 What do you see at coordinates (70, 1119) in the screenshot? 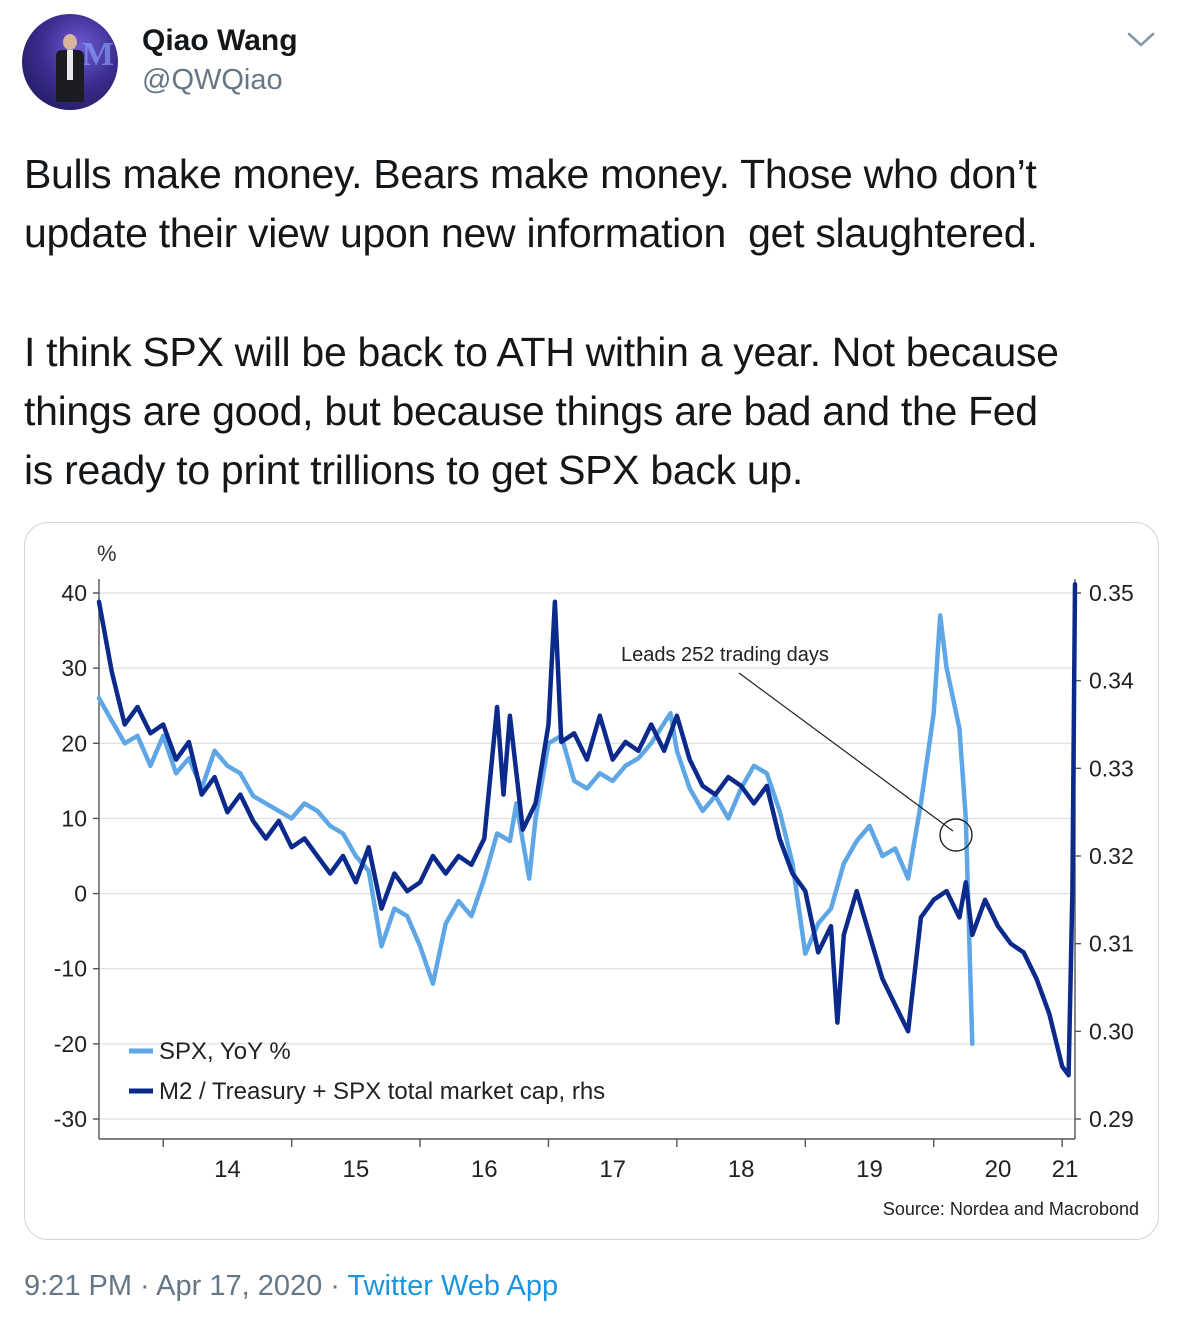
I see `y-left-tick-label: -30` at bounding box center [70, 1119].